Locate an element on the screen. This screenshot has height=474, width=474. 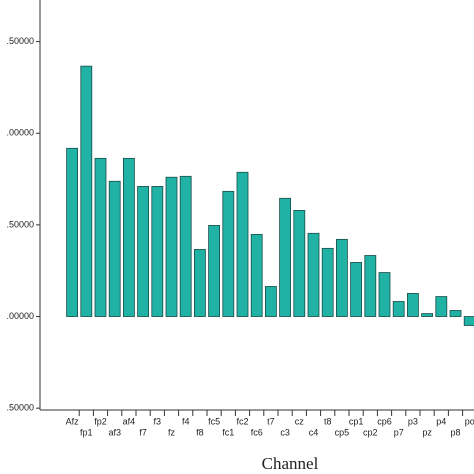
x-tick-label: fp2 is located at coordinates (100, 421).